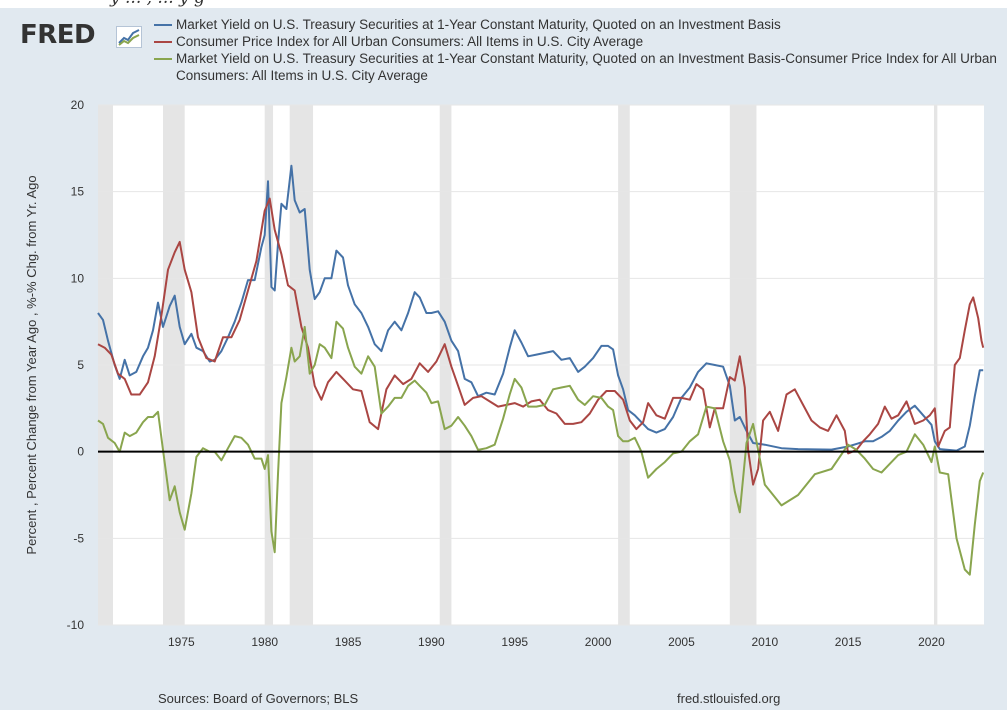  Describe the element at coordinates (80, 452) in the screenshot. I see `y-tick-label: 0` at that location.